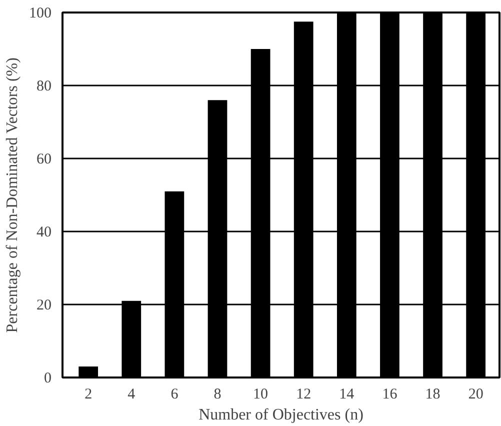 The image size is (501, 426). What do you see at coordinates (88, 394) in the screenshot?
I see `x-tick-label: 2` at bounding box center [88, 394].